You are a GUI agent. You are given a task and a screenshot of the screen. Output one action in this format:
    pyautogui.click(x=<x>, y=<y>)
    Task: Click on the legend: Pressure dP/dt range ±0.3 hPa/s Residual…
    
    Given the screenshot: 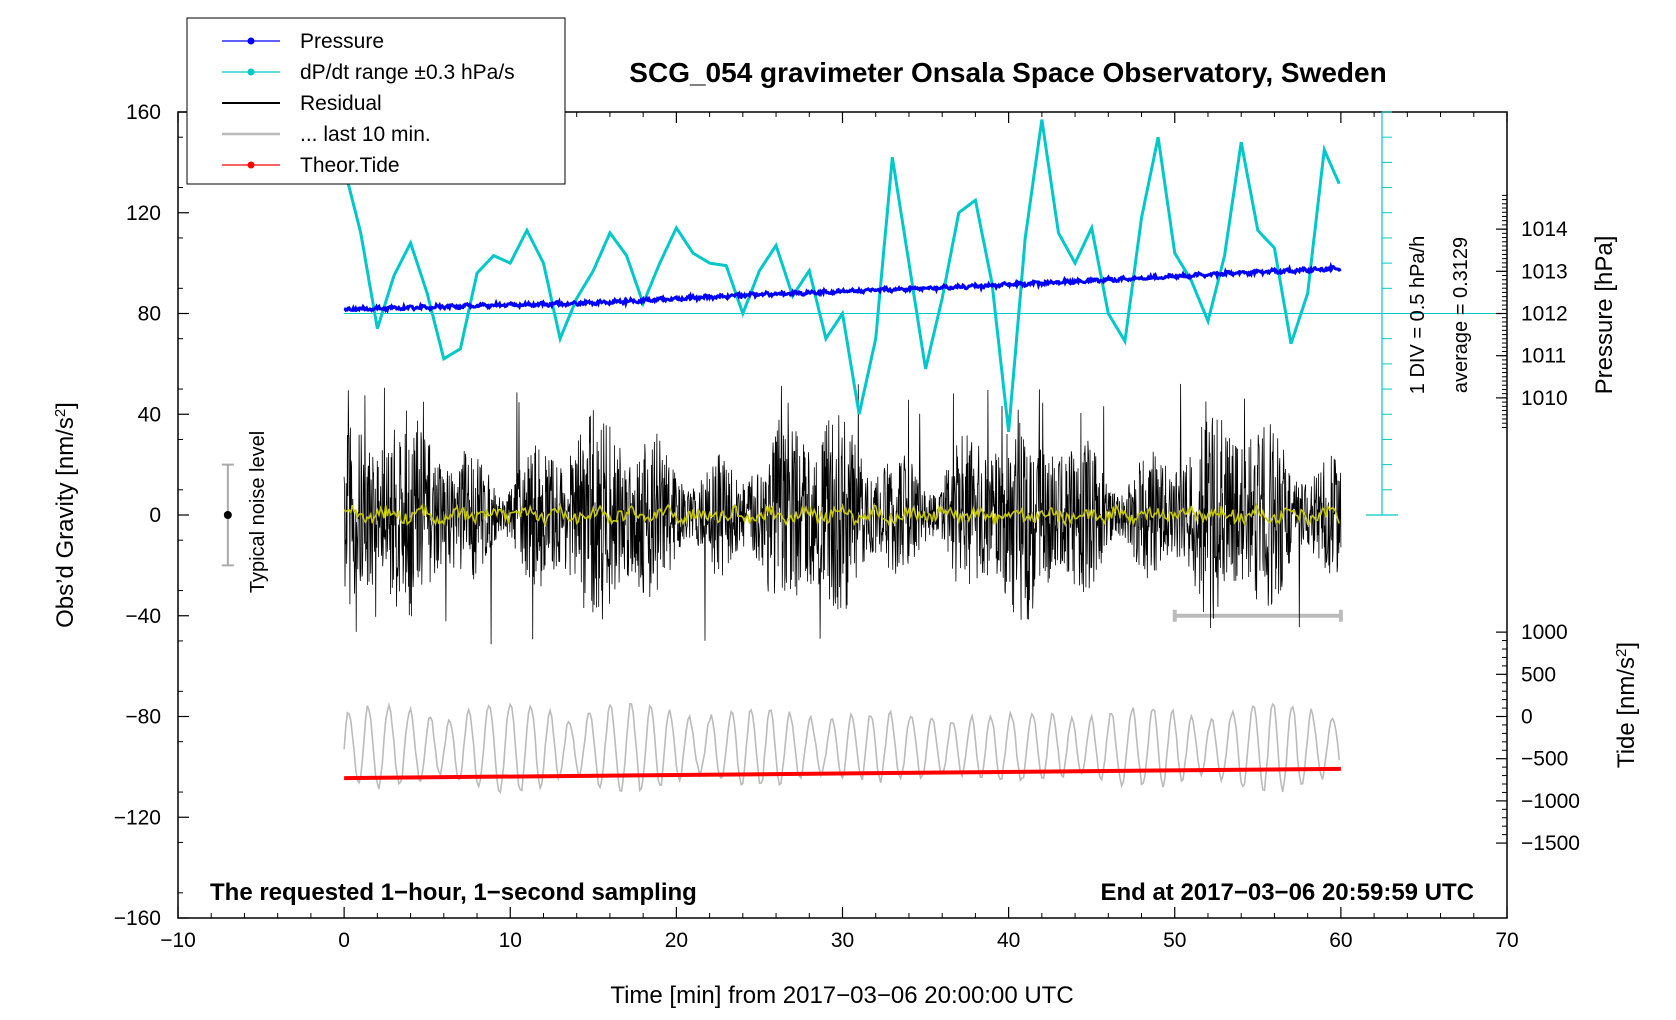 What is the action you would take?
    pyautogui.click(x=376, y=101)
    